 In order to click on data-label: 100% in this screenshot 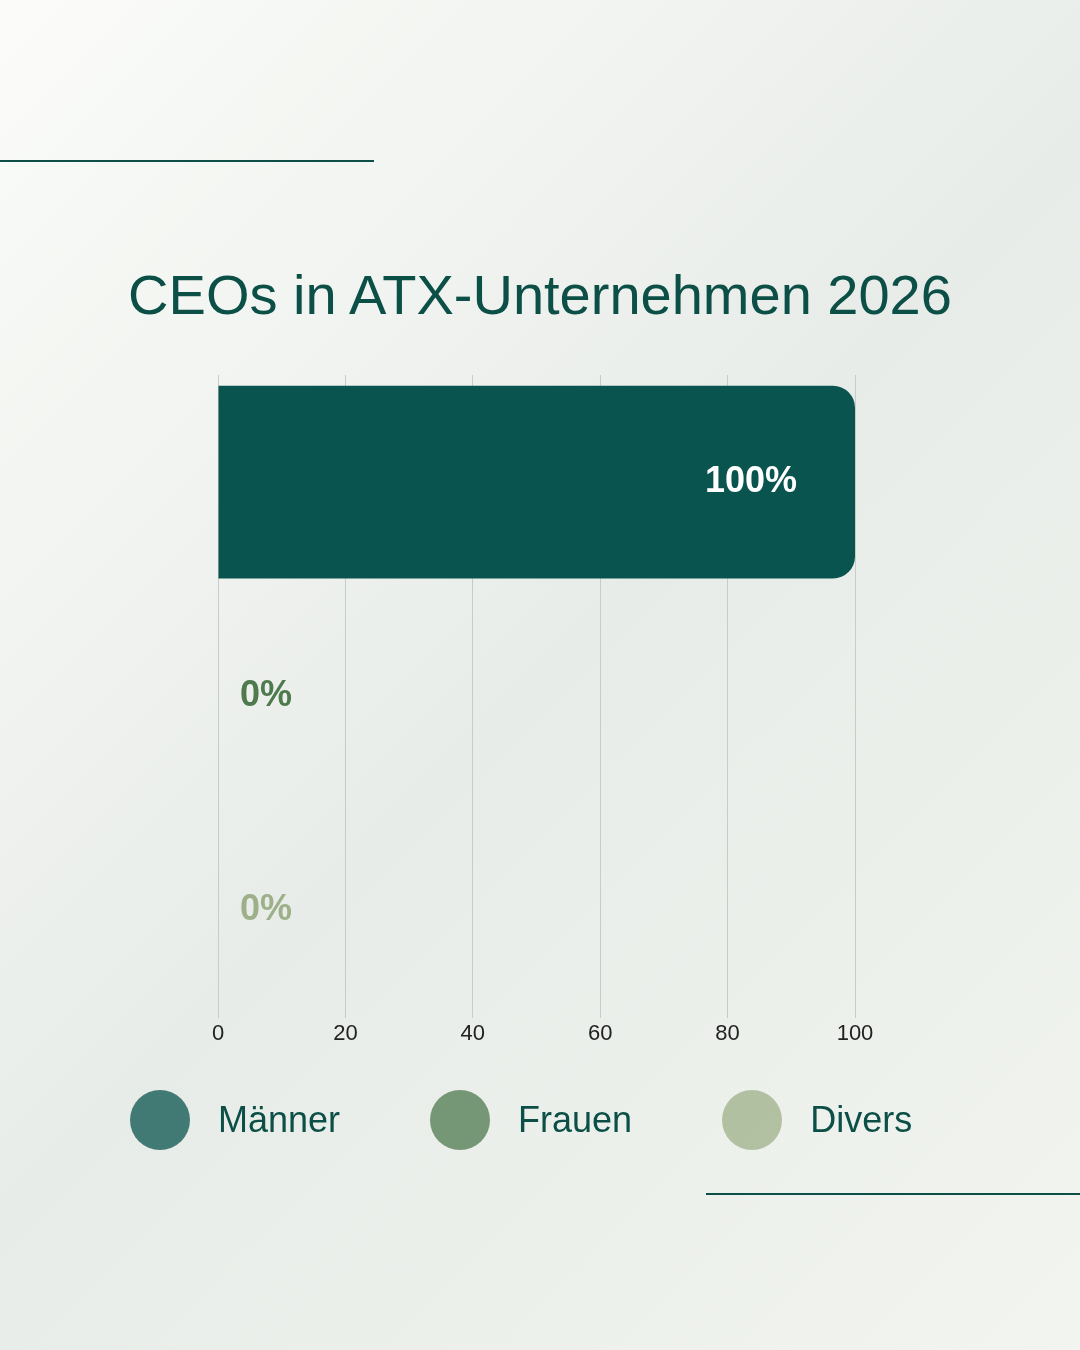, I will do `click(750, 480)`.